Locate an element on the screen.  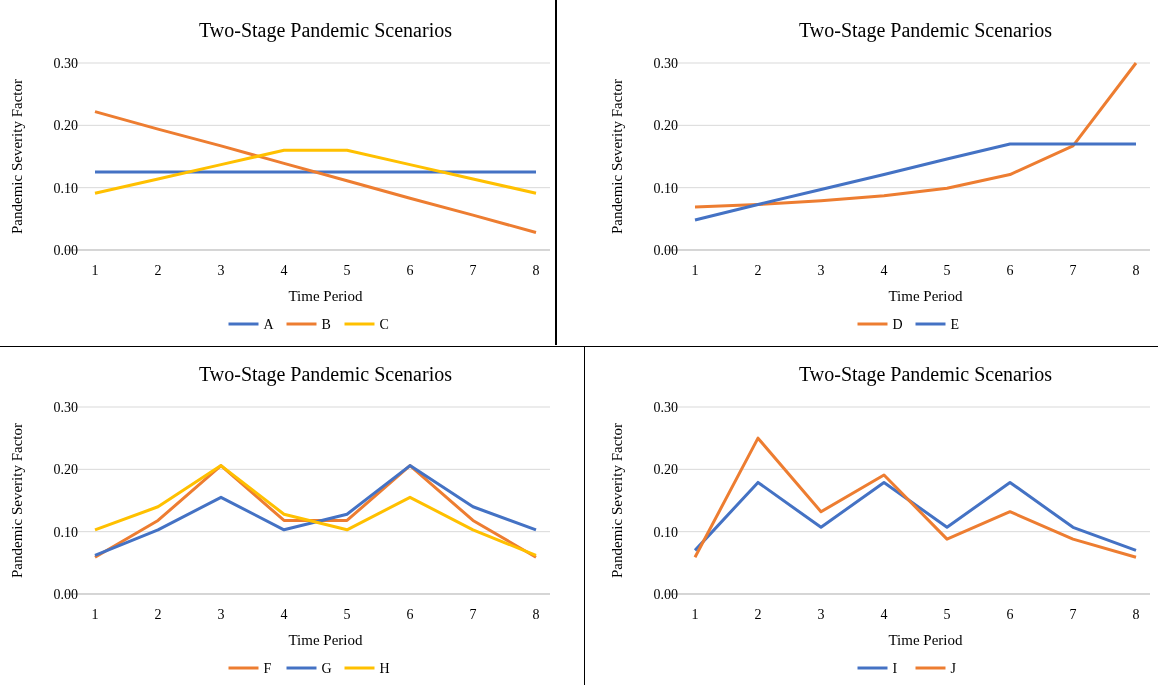
legend-label: F is located at coordinates (267, 668).